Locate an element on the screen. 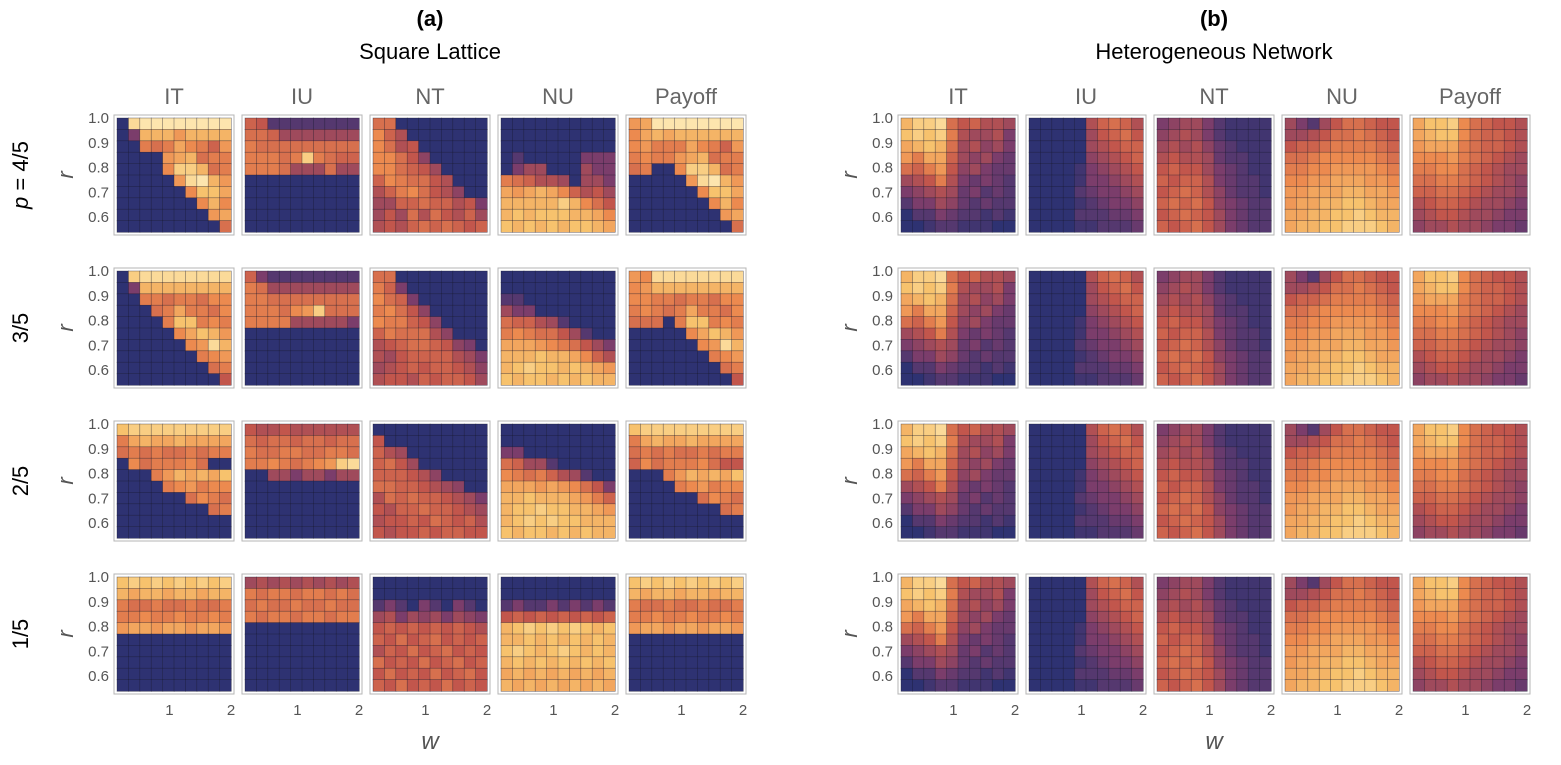 This screenshot has width=1561, height=765. column-header: Payoff is located at coordinates (686, 96).